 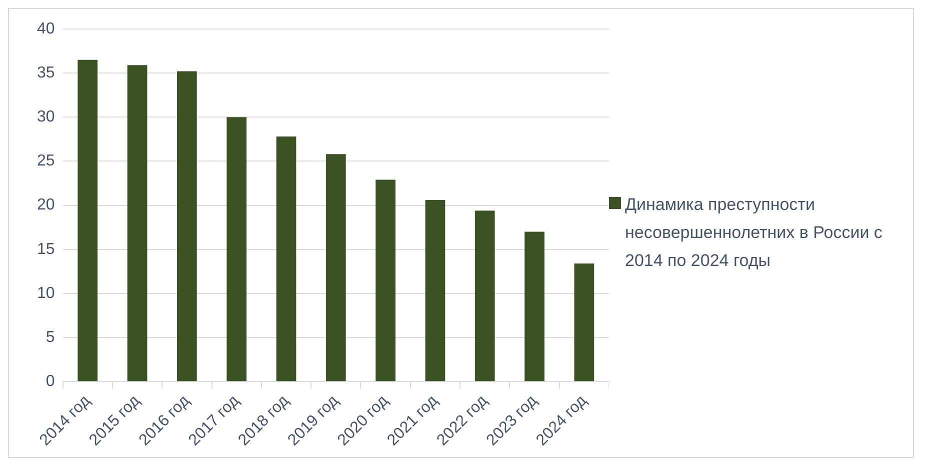 What do you see at coordinates (46, 293) in the screenshot?
I see `y-tick-label: 10` at bounding box center [46, 293].